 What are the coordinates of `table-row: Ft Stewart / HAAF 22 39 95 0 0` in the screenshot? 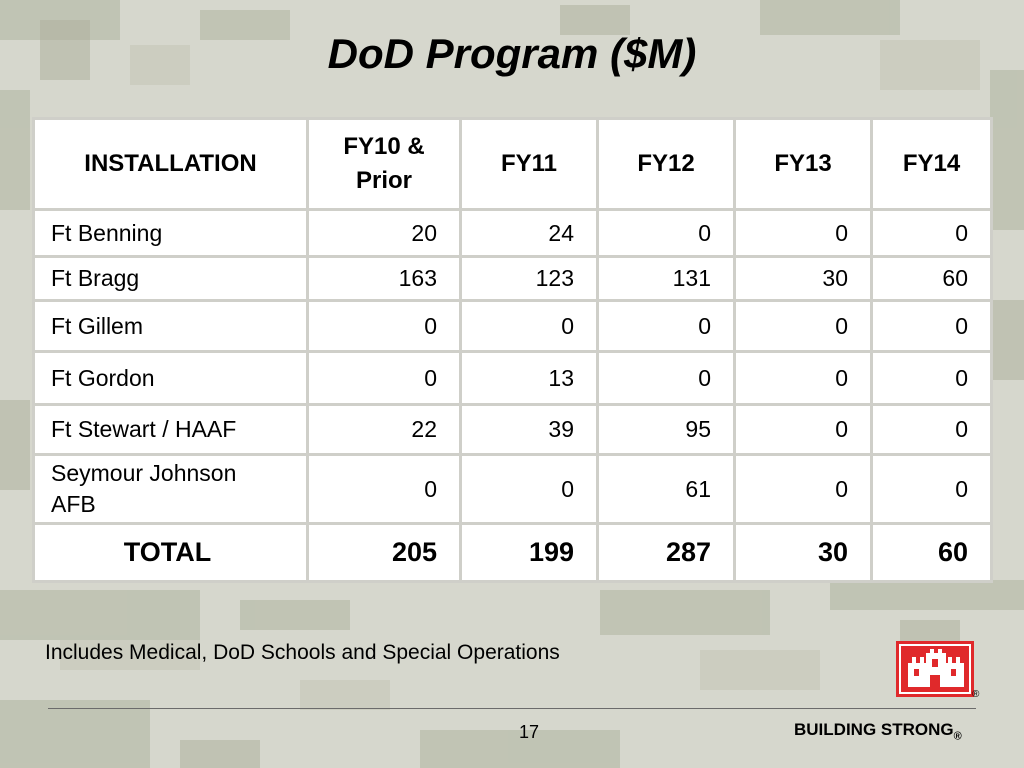 It's located at (512, 429).